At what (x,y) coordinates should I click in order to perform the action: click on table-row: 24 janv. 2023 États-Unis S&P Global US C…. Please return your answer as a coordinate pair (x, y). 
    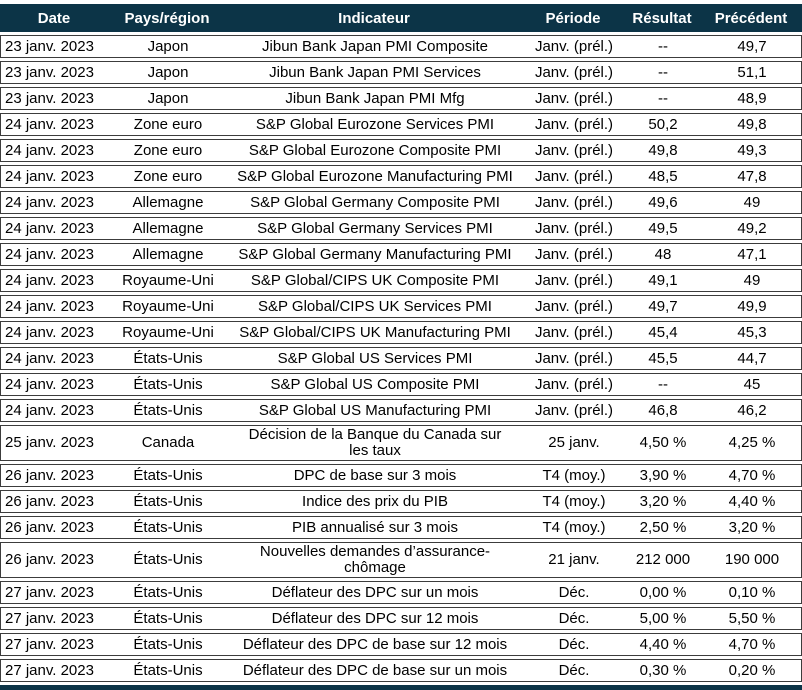
    Looking at the image, I should click on (401, 385).